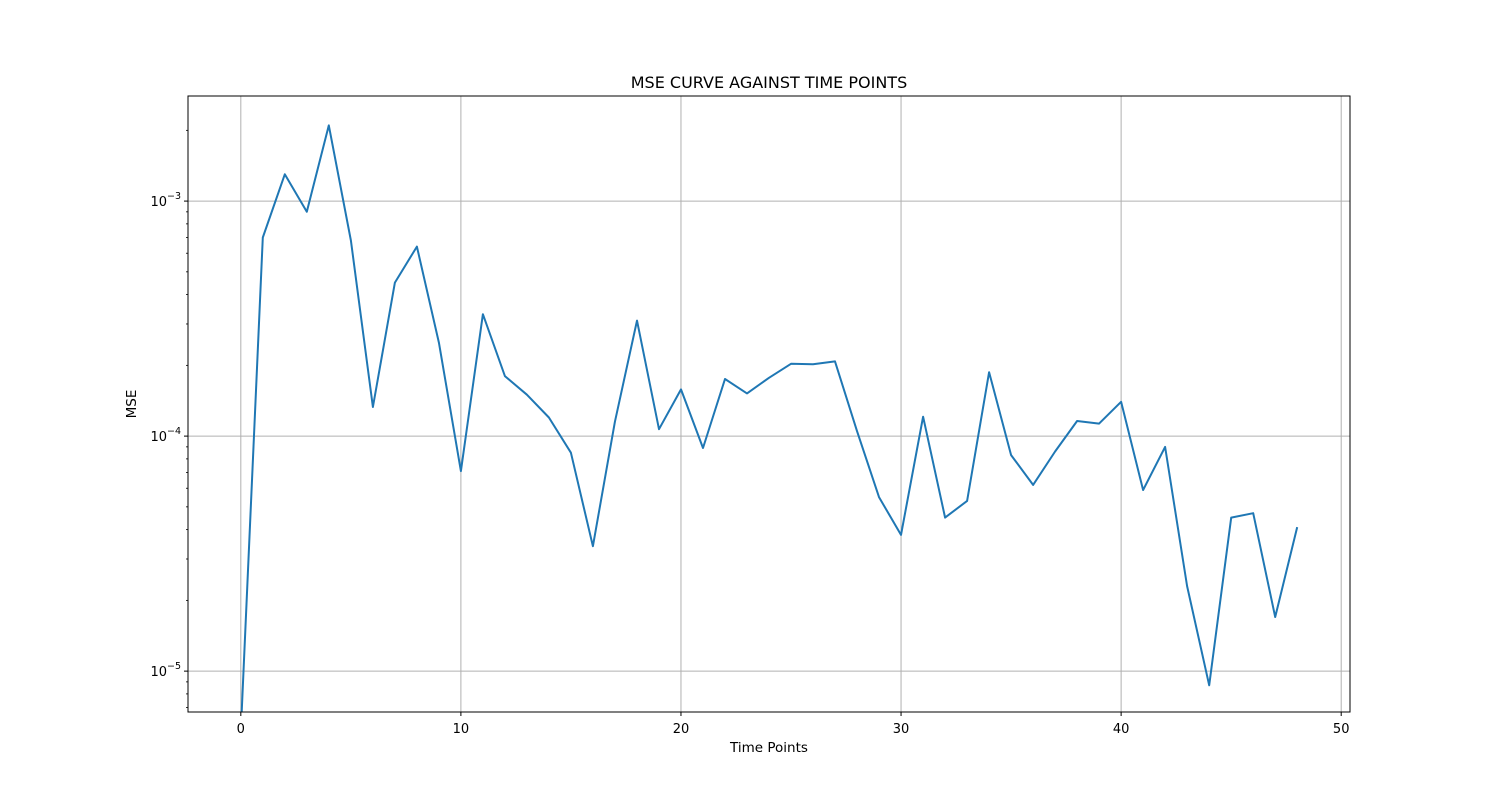  What do you see at coordinates (1341, 729) in the screenshot?
I see `x-tick-label: 50` at bounding box center [1341, 729].